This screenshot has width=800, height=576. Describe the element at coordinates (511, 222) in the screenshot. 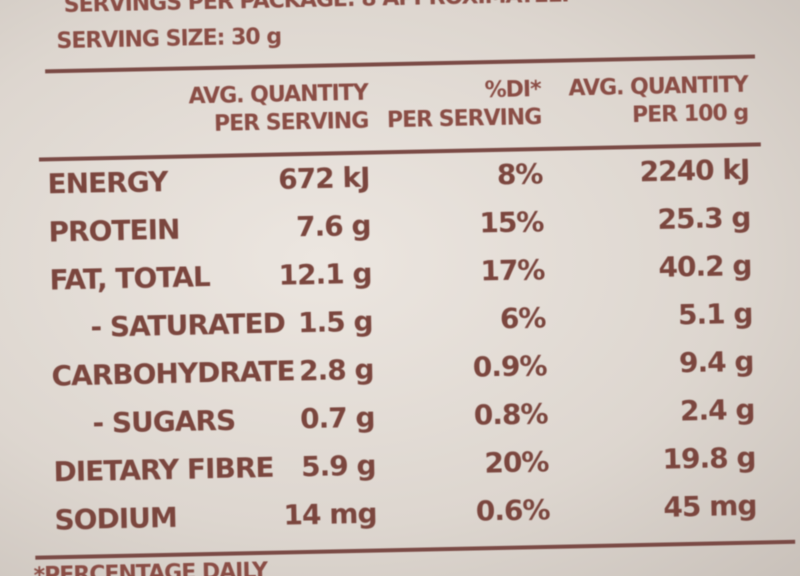

I see `nutrient-value: 15%` at that location.